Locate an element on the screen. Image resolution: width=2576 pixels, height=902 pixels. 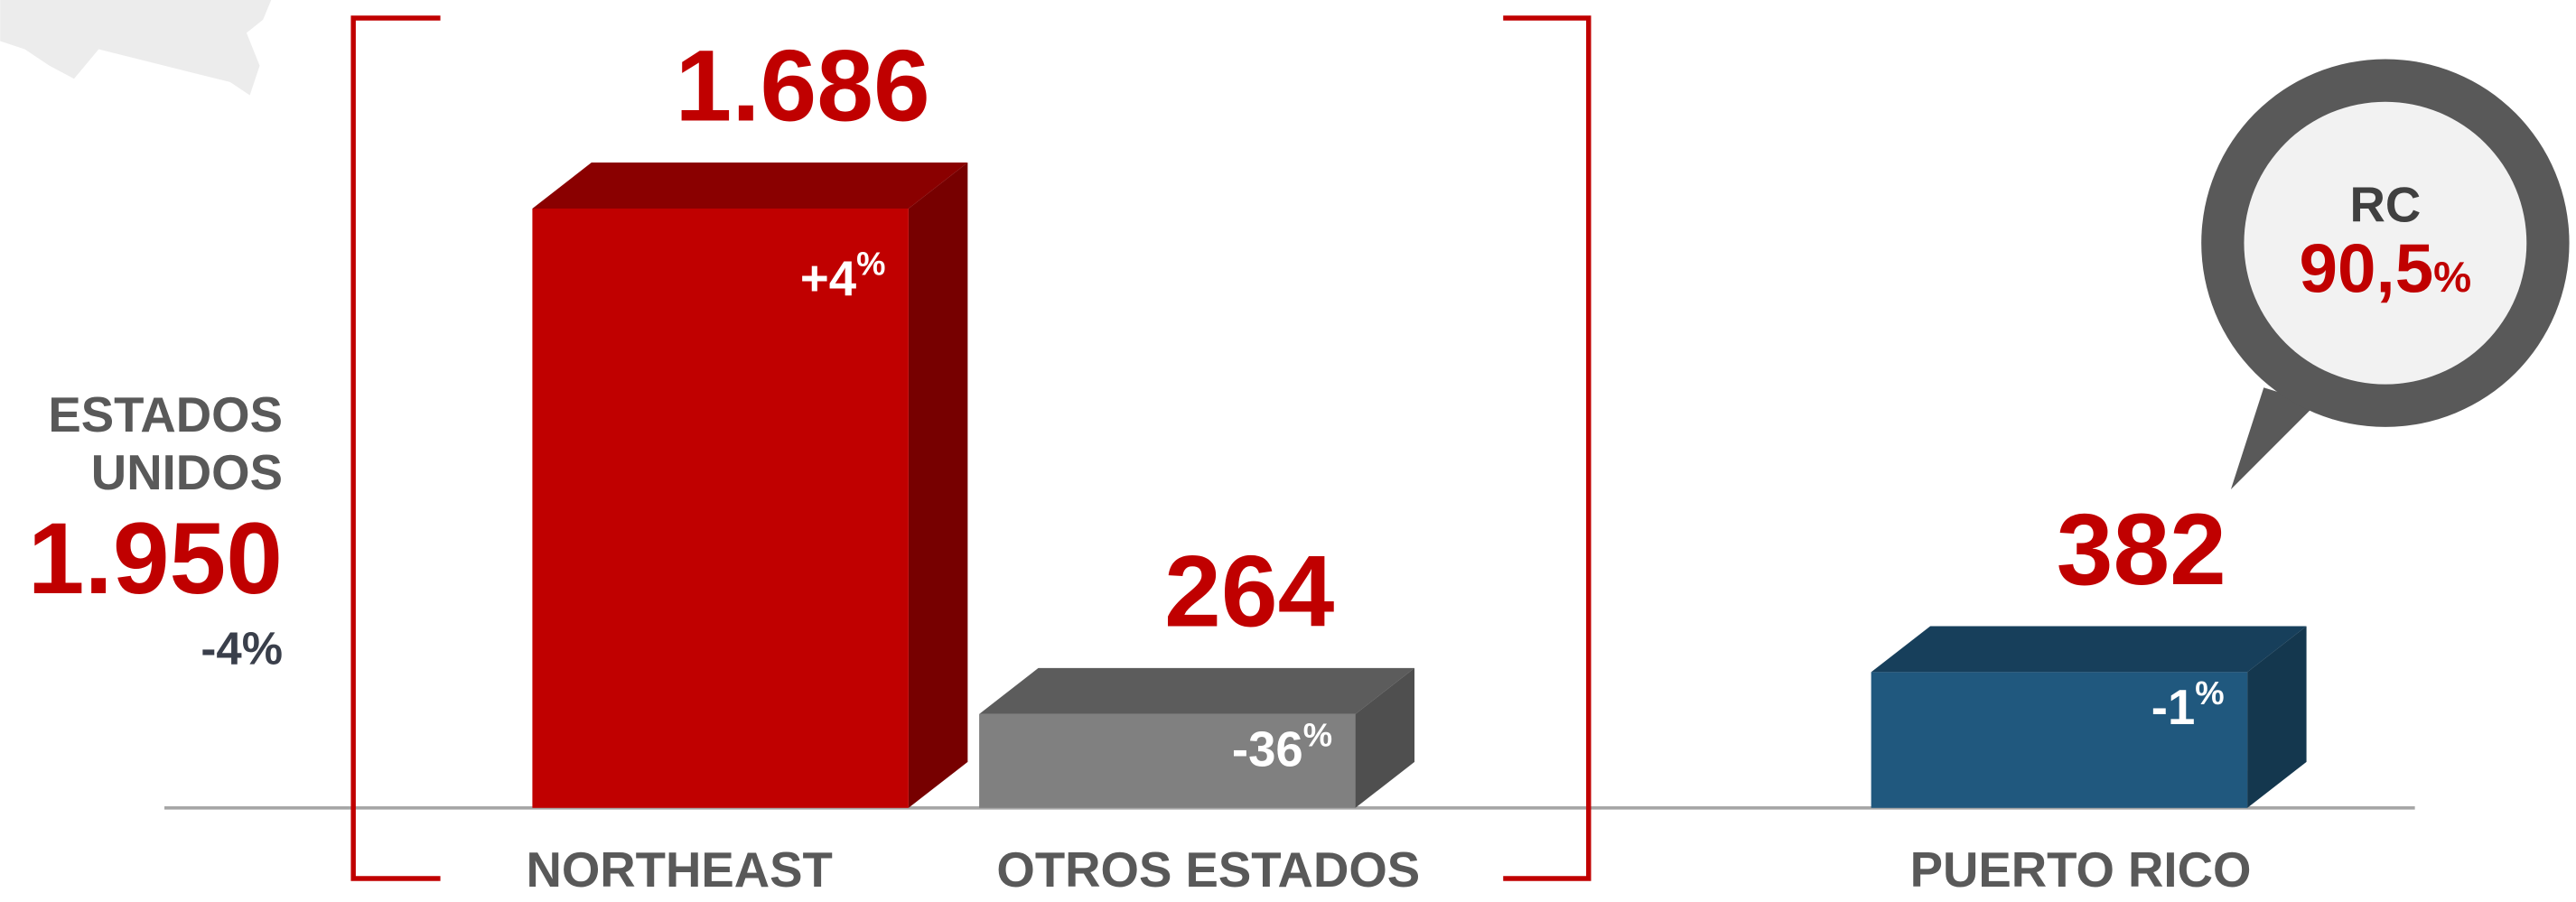
bracket-right is located at coordinates (1547, 448).